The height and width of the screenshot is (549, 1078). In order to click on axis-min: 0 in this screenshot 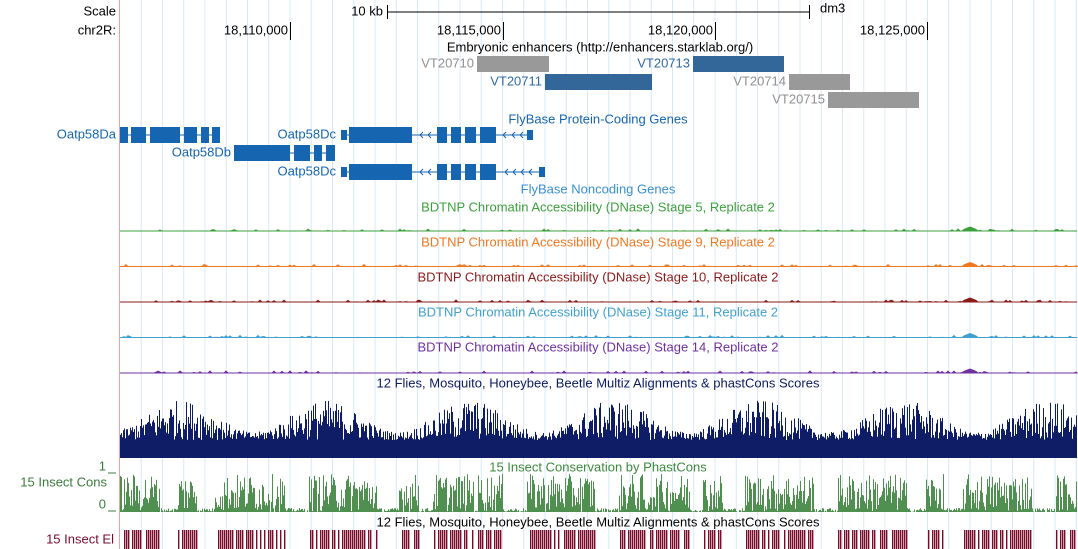, I will do `click(102, 503)`.